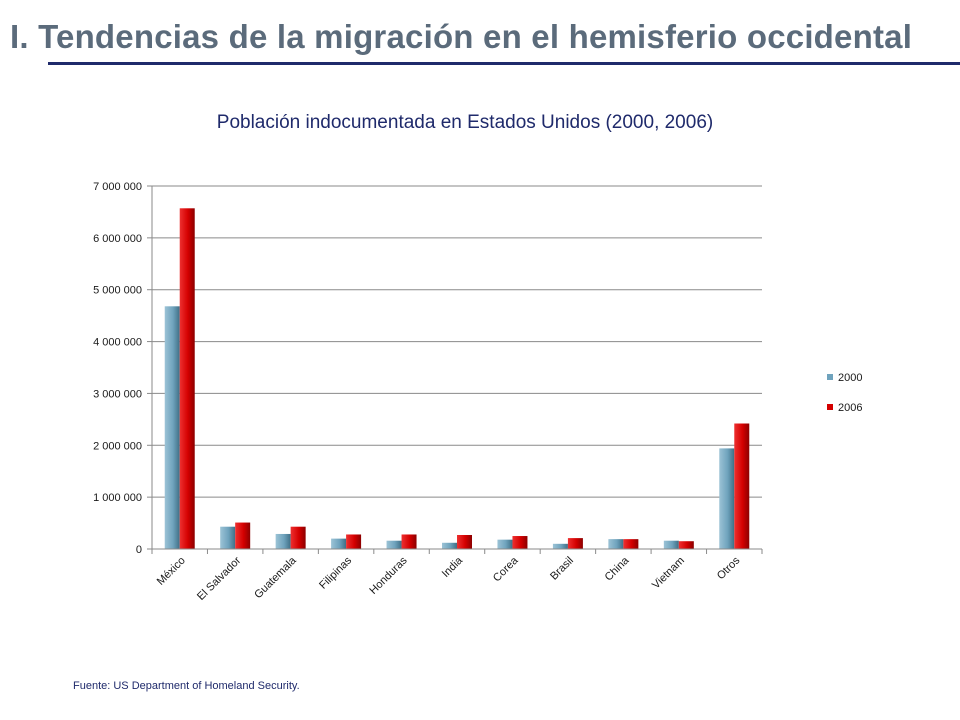 The height and width of the screenshot is (720, 960). What do you see at coordinates (616, 544) in the screenshot?
I see `bar-2000-china` at bounding box center [616, 544].